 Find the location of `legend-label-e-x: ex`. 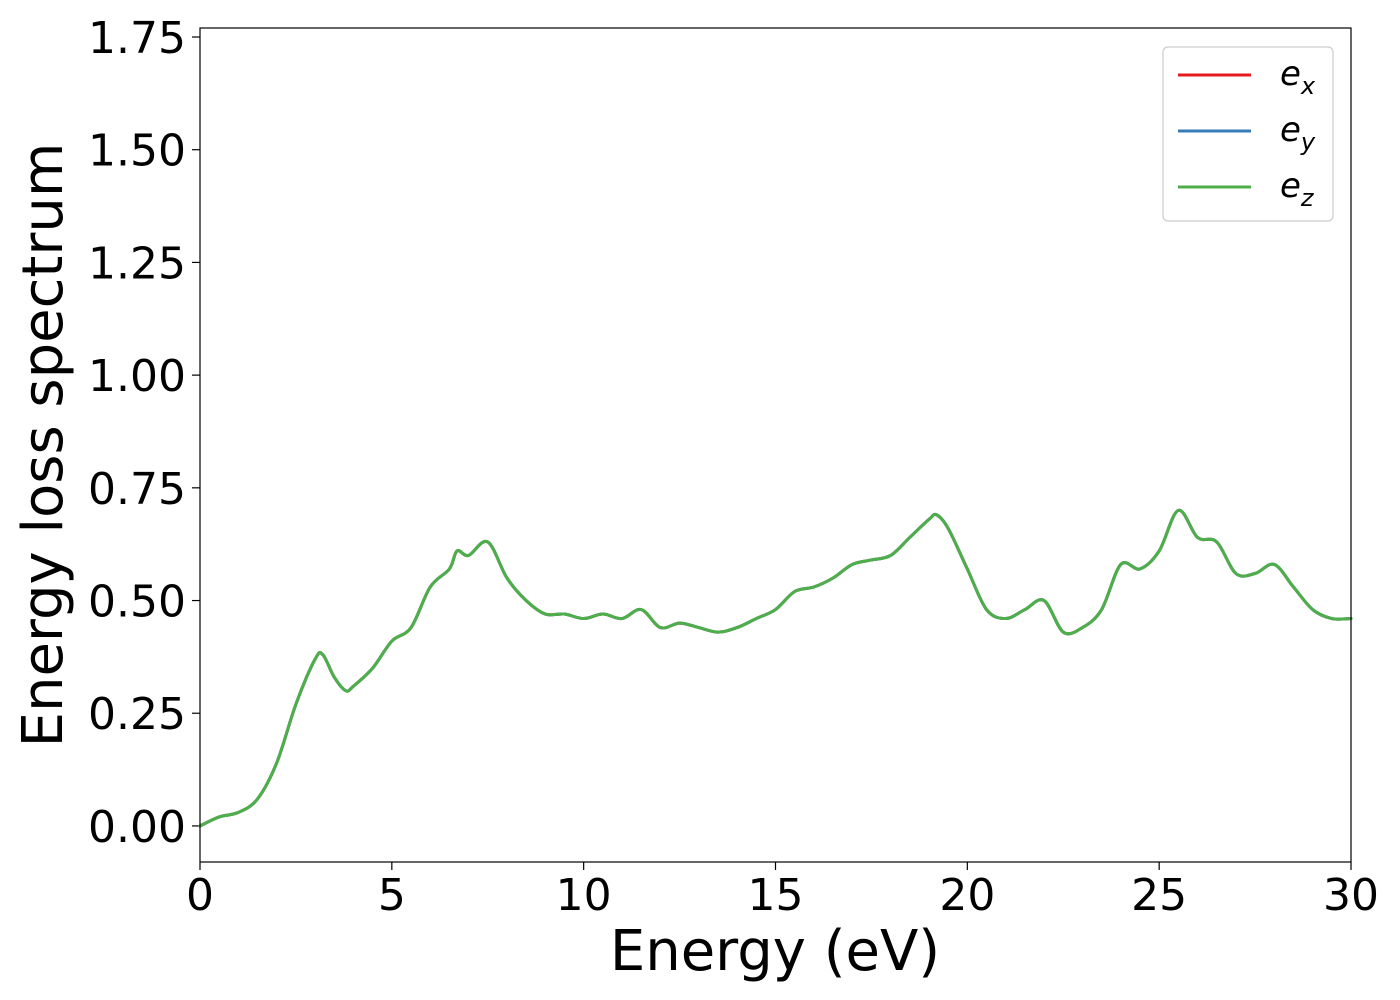

legend-label-e-x: ex is located at coordinates (1298, 77).